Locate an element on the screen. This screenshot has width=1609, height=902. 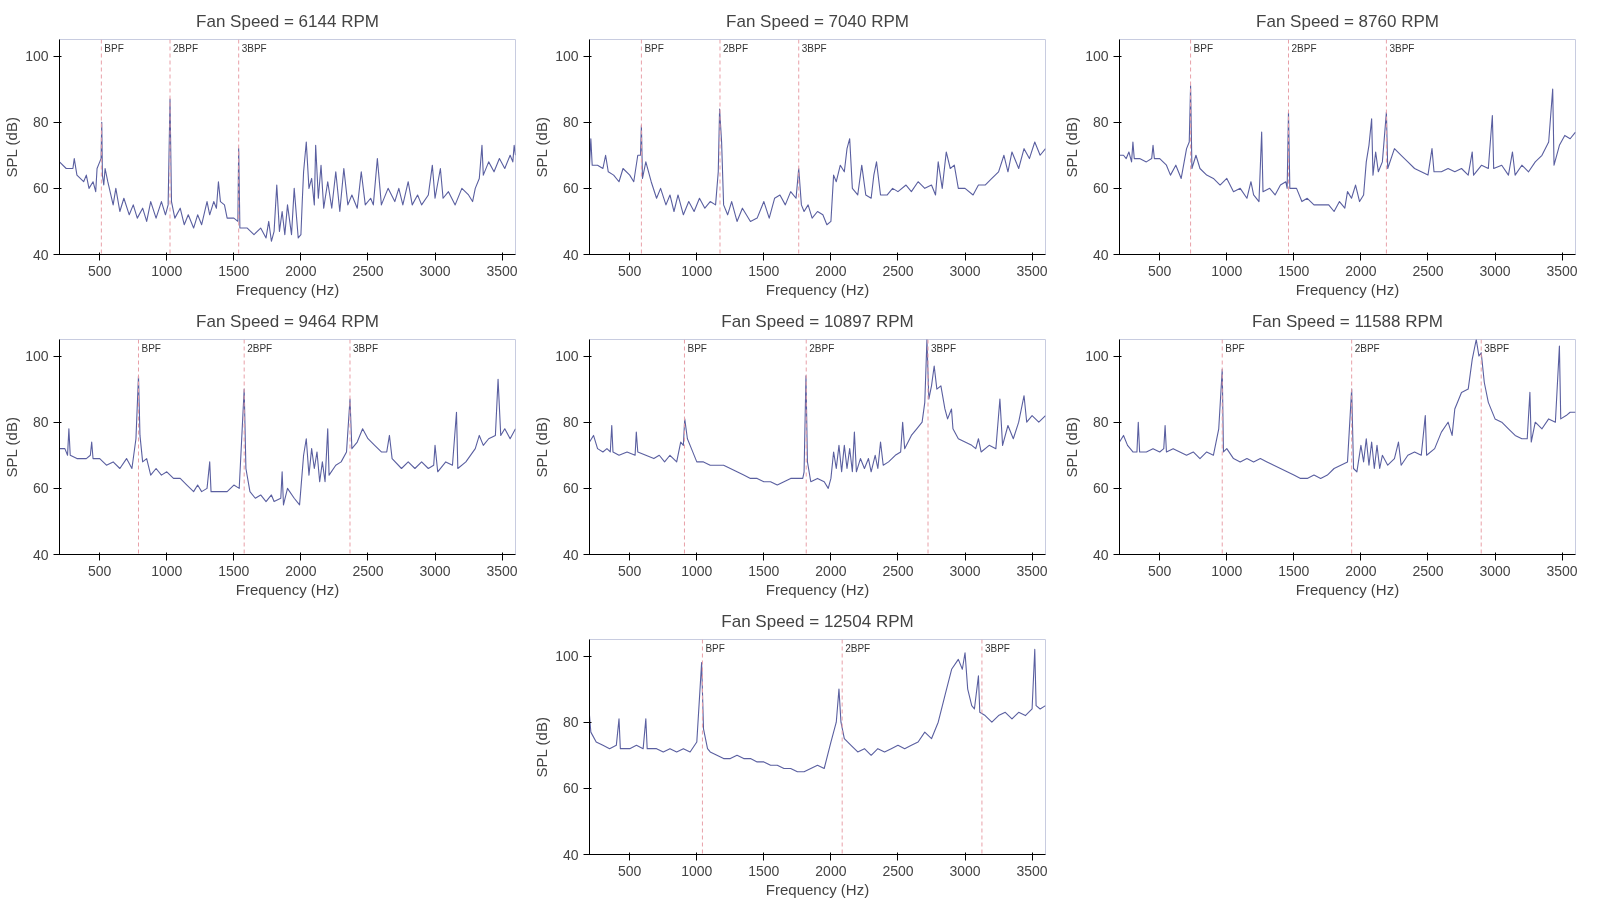
chart-title: Fan Speed = 6144 RPM is located at coordinates (287, 21).